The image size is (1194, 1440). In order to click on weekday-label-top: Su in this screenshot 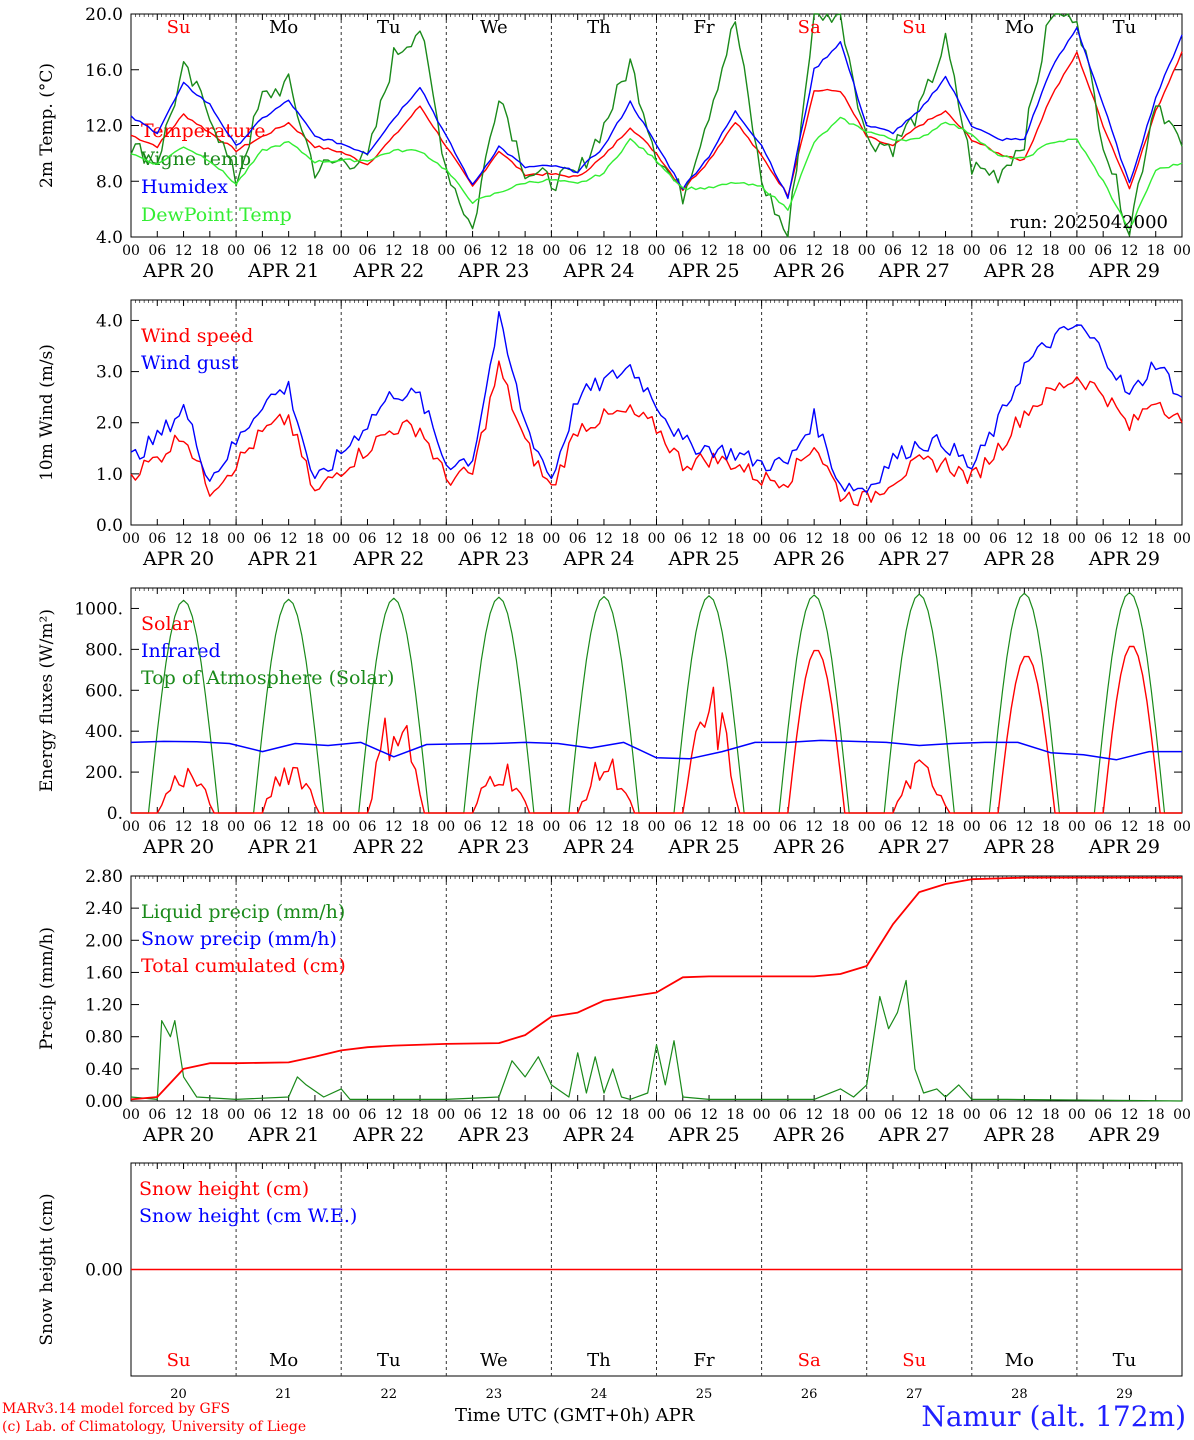, I will do `click(914, 27)`.